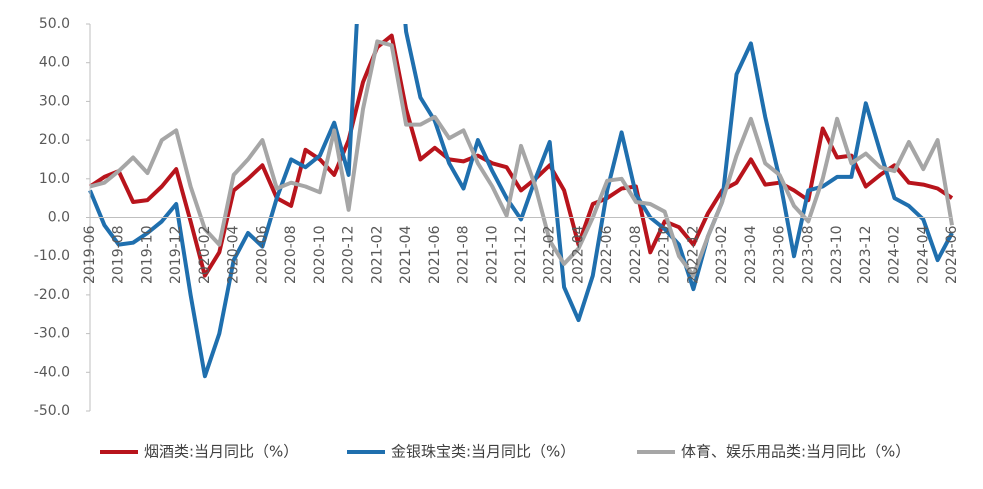 This screenshot has height=489, width=983. I want to click on x-tick-label: 2021-04, so click(406, 254).